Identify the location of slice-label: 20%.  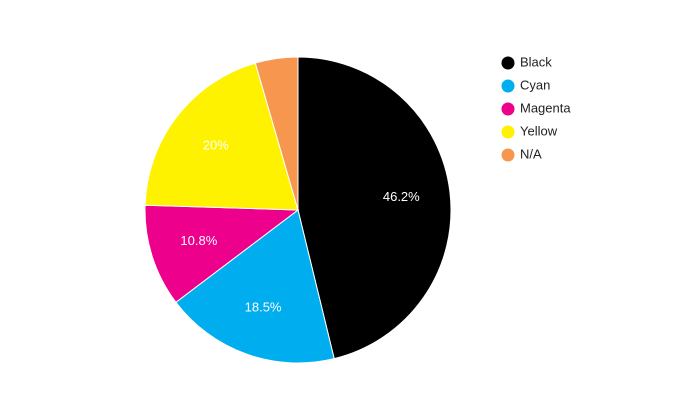
(216, 145).